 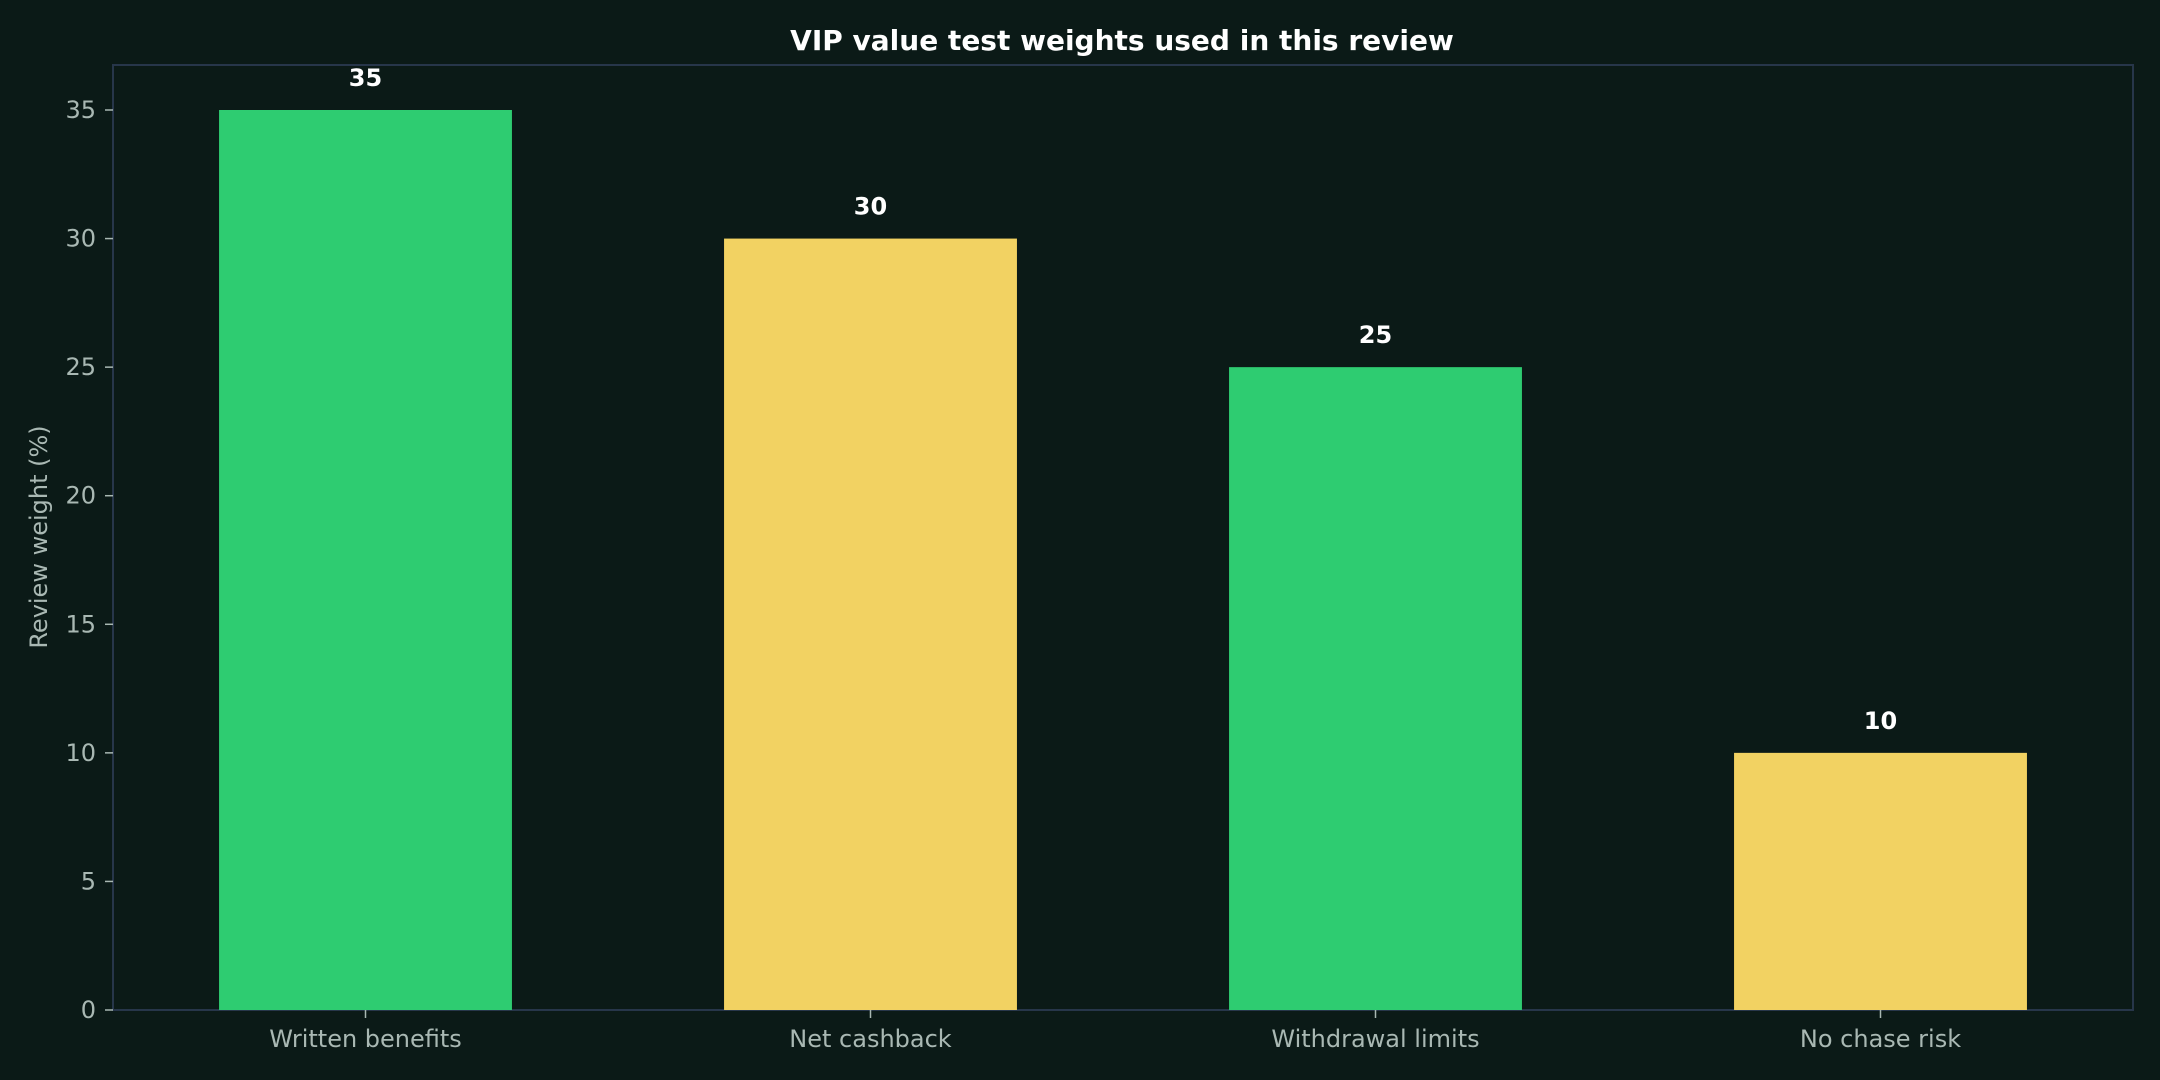 What do you see at coordinates (80, 110) in the screenshot?
I see `y-tick-label: 35` at bounding box center [80, 110].